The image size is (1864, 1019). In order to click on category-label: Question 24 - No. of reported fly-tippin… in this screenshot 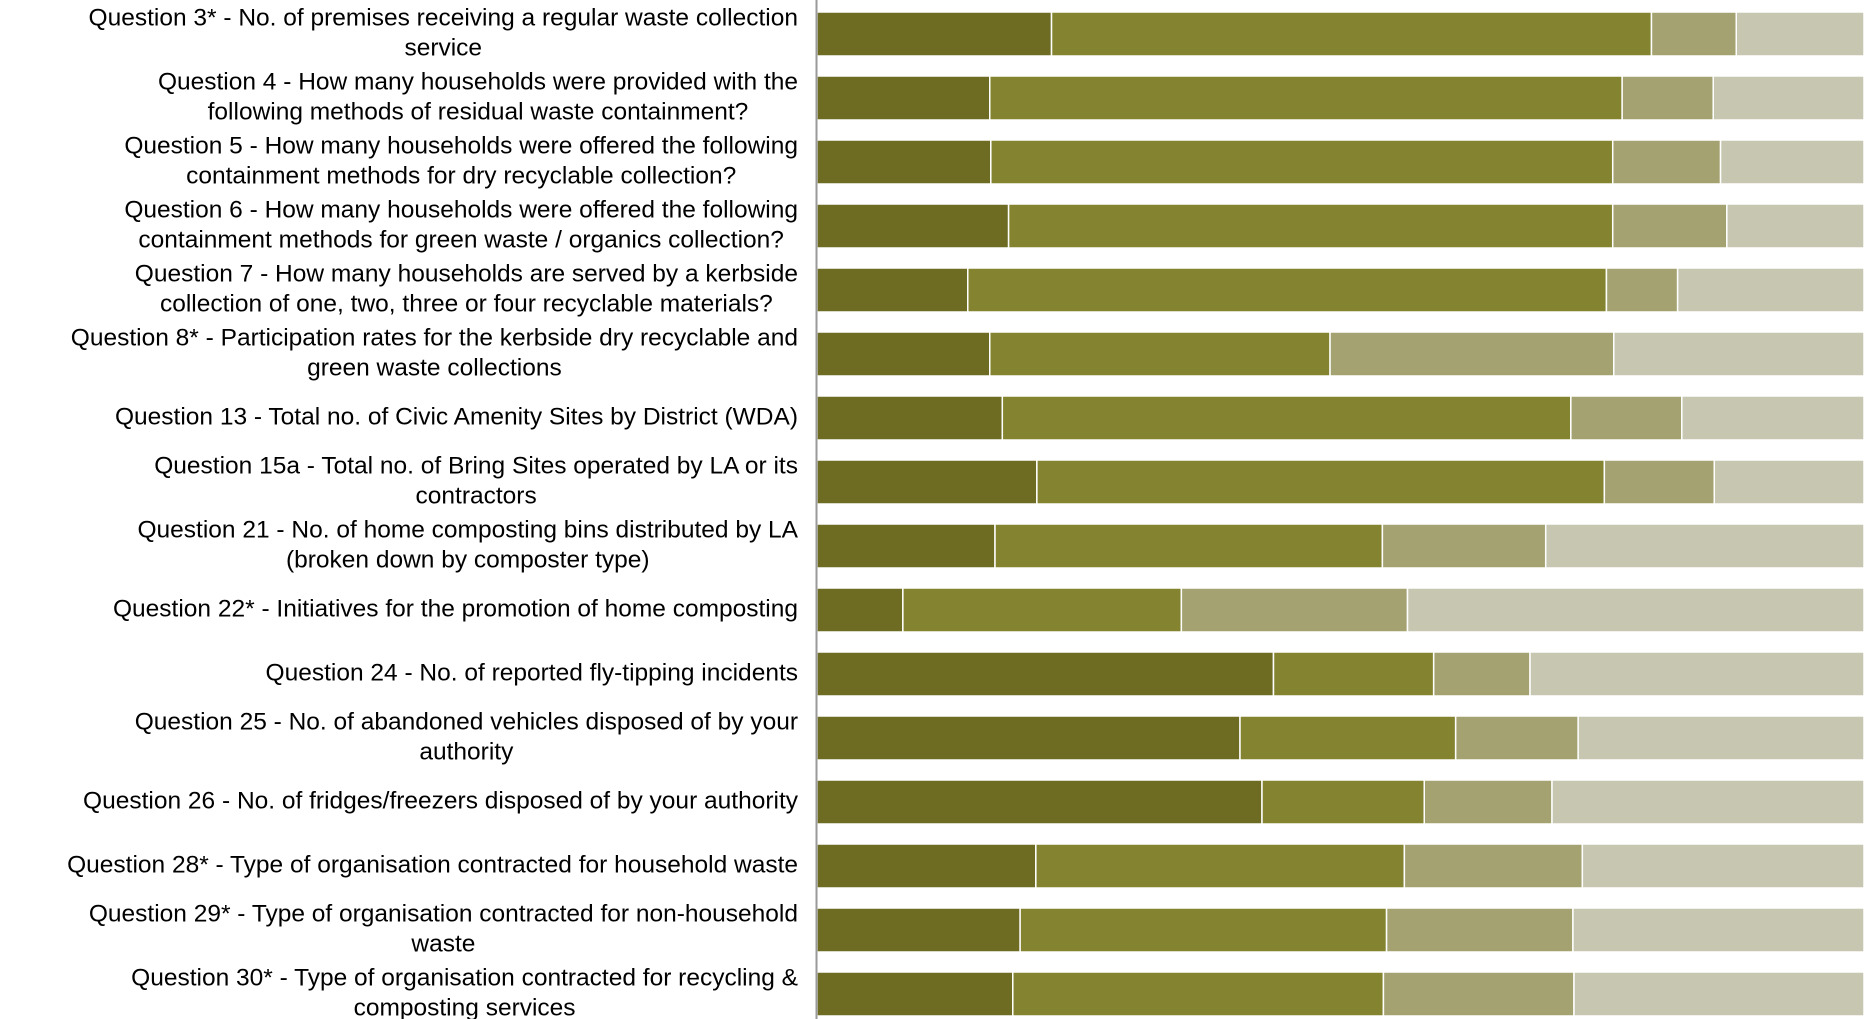, I will do `click(532, 672)`.